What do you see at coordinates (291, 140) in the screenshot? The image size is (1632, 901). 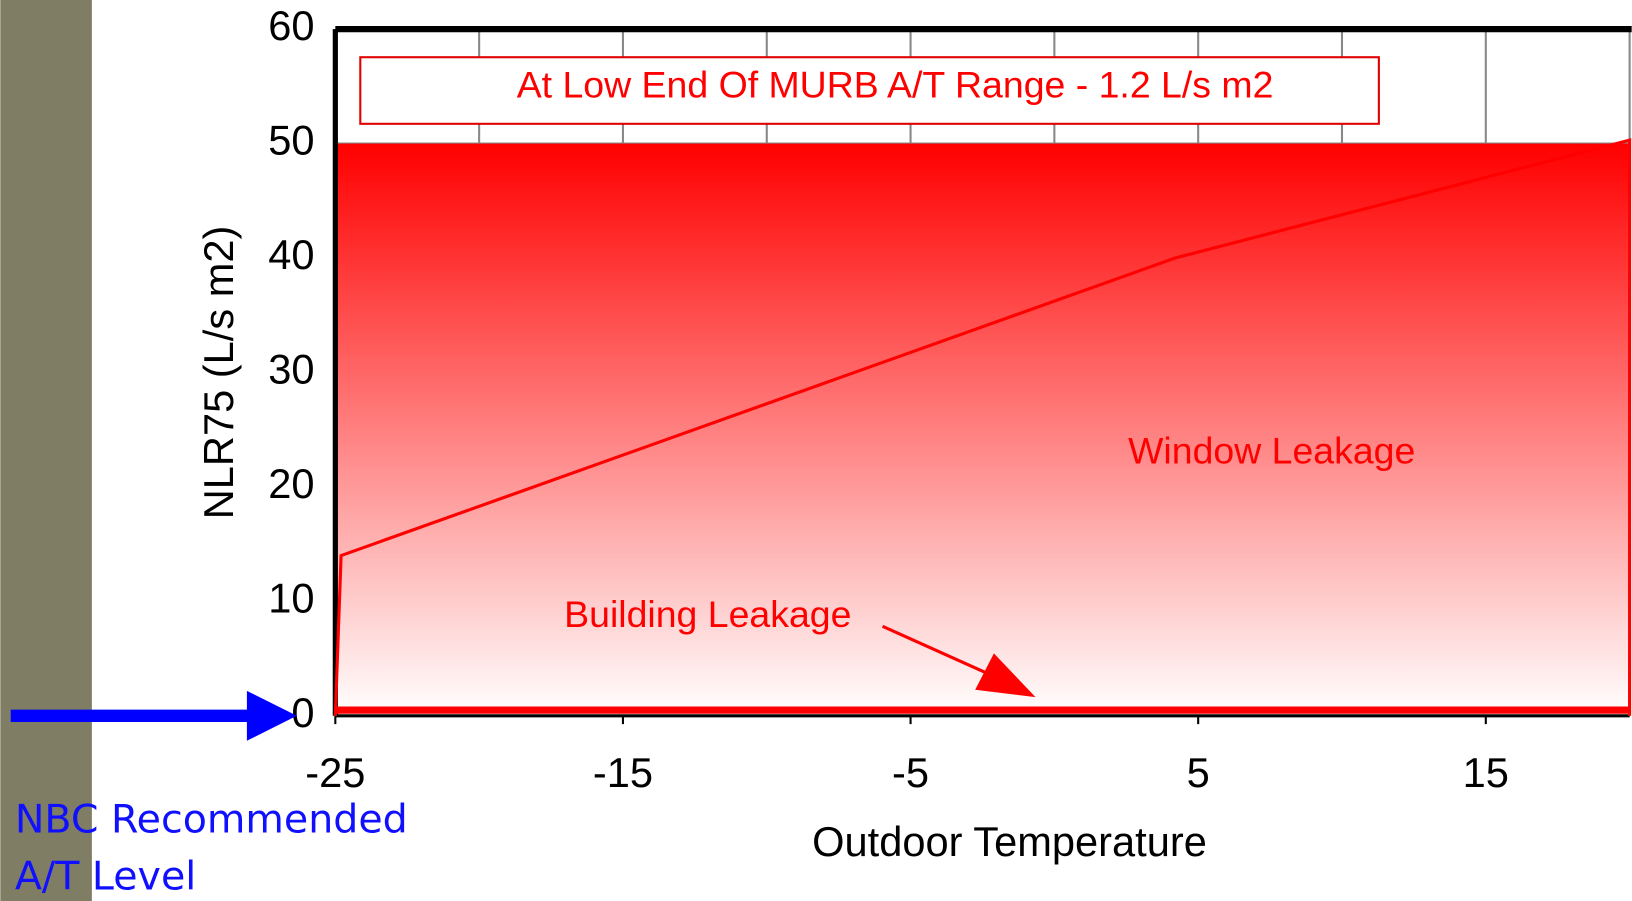 I see `y-tick-label: 50` at bounding box center [291, 140].